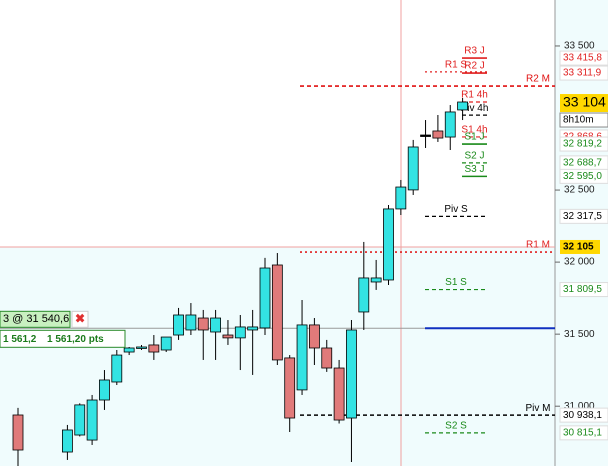  I want to click on crosshair-label: 32 105, so click(578, 247).